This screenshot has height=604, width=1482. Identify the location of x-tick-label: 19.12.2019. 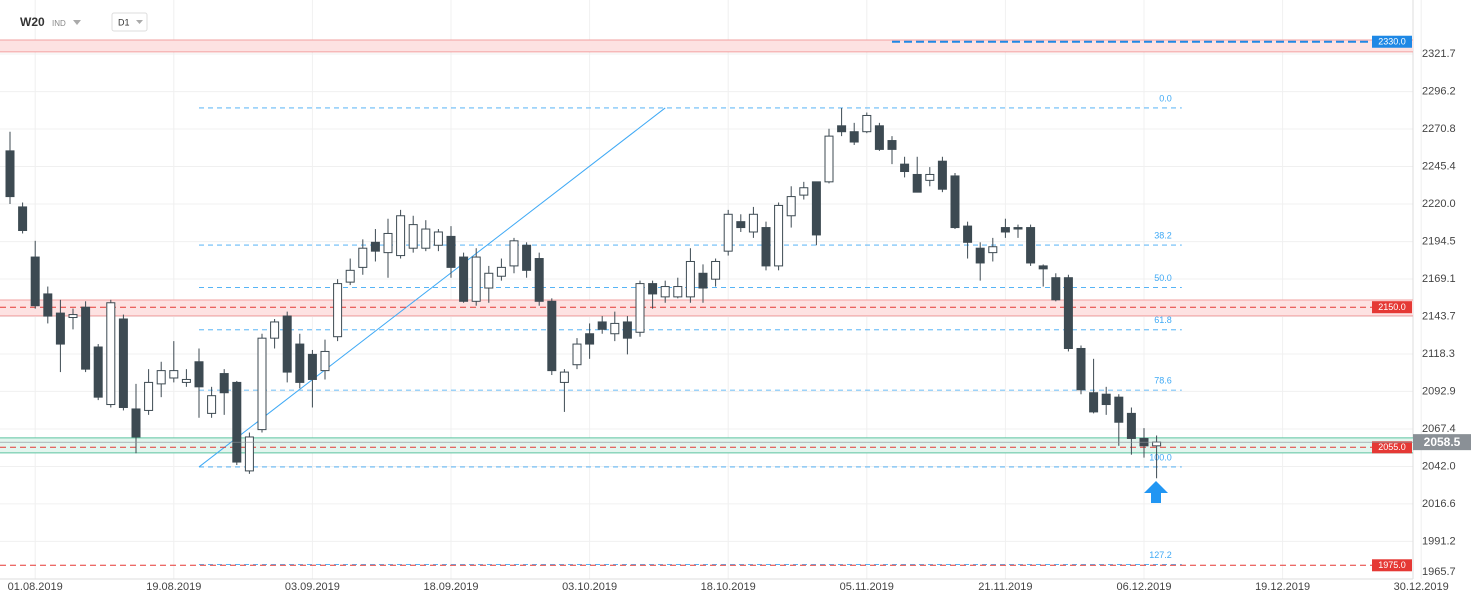
(1282, 587).